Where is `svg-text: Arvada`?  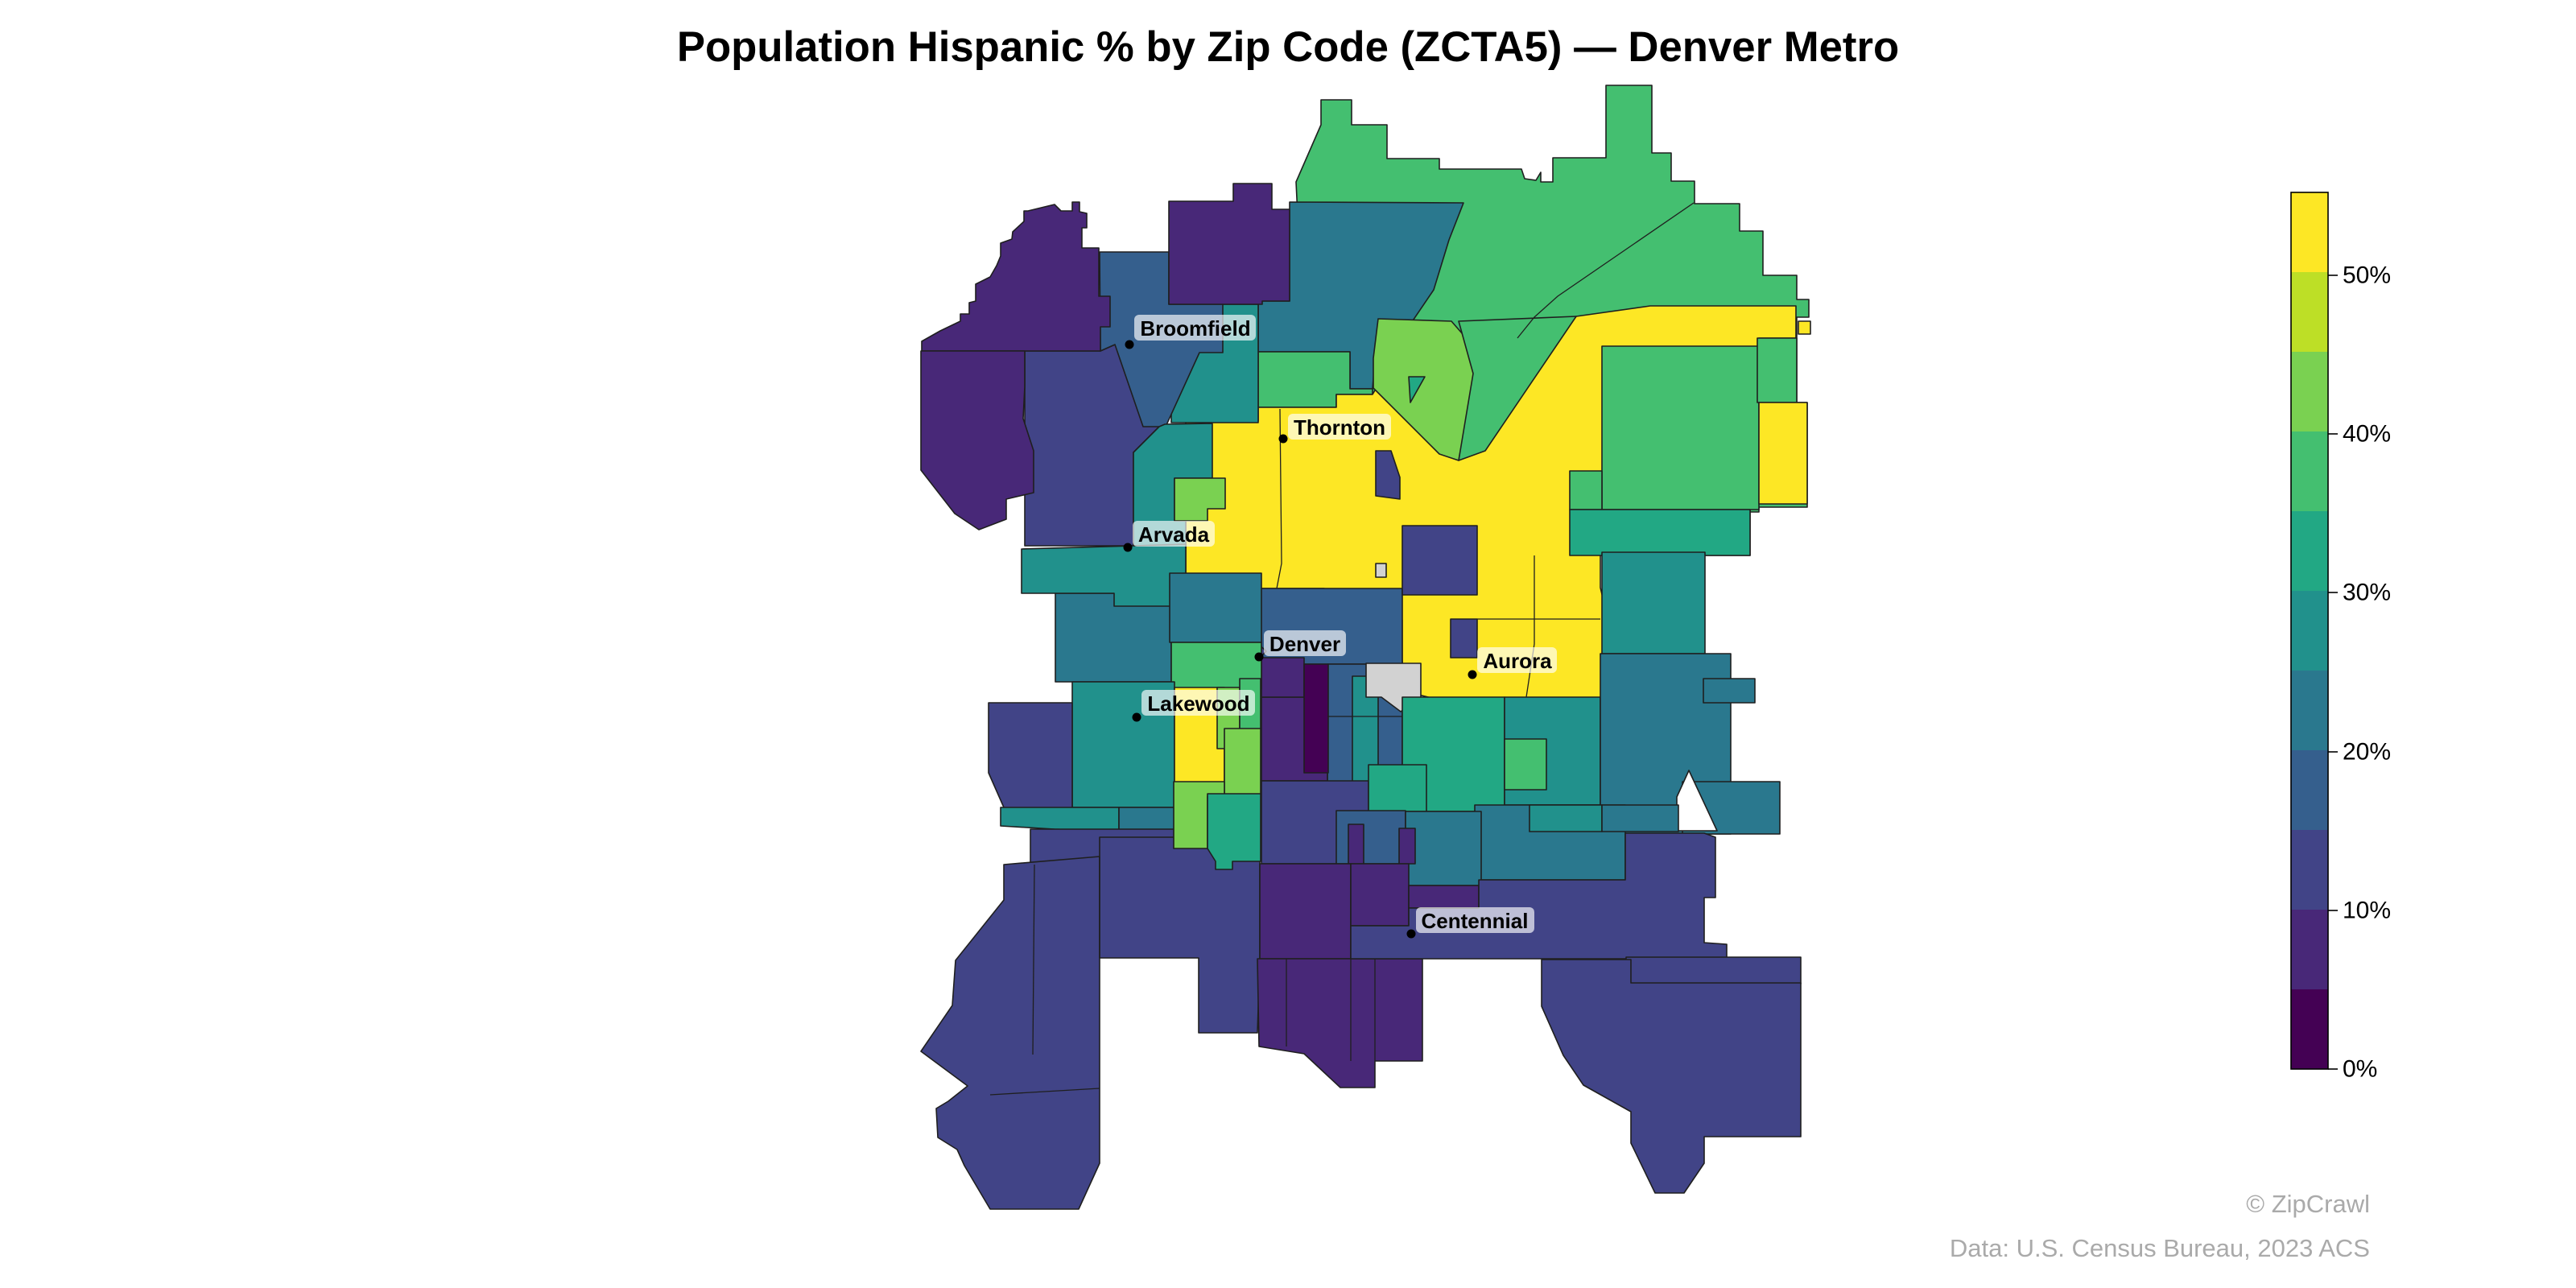
svg-text: Arvada is located at coordinates (1174, 534).